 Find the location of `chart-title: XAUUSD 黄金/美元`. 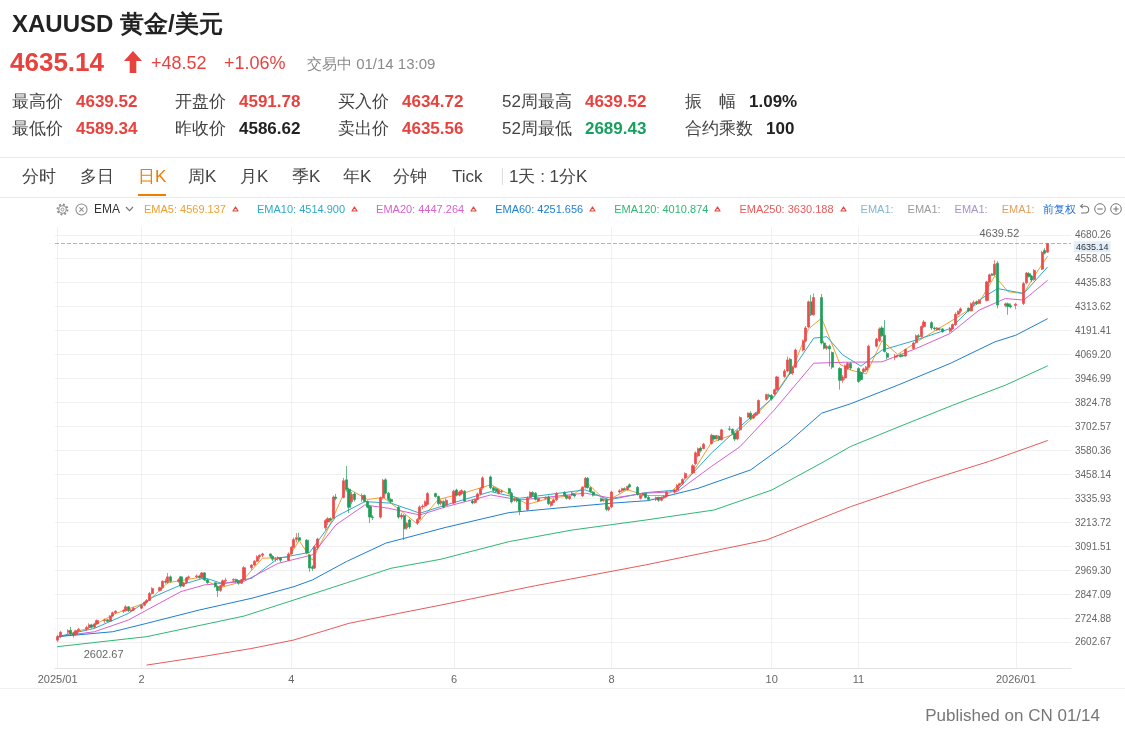

chart-title: XAUUSD 黄金/美元 is located at coordinates (117, 23).